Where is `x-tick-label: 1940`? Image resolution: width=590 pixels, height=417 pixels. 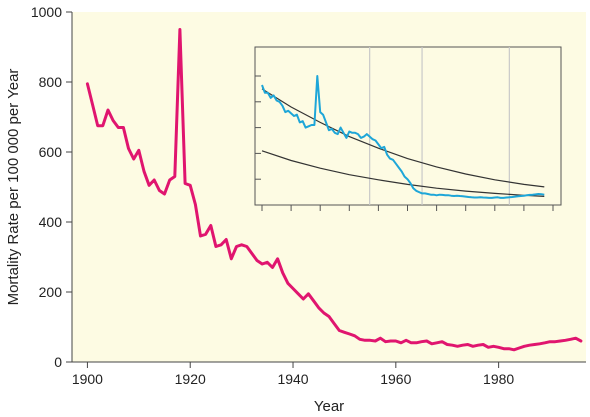 x-tick-label: 1940 is located at coordinates (292, 379).